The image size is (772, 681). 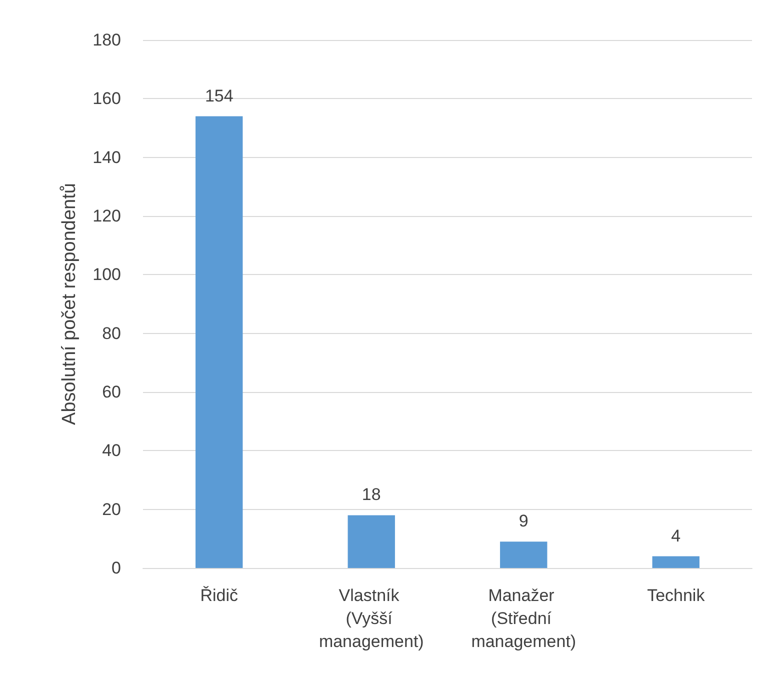 What do you see at coordinates (676, 595) in the screenshot?
I see `x-tick-label: Technik` at bounding box center [676, 595].